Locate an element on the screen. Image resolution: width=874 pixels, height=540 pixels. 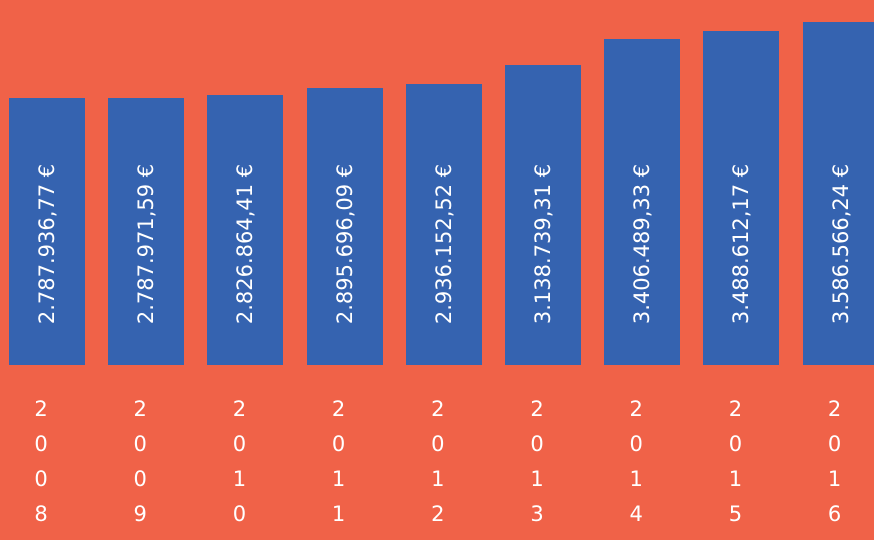
x-tick-label: 2009 is located at coordinates (140, 461).